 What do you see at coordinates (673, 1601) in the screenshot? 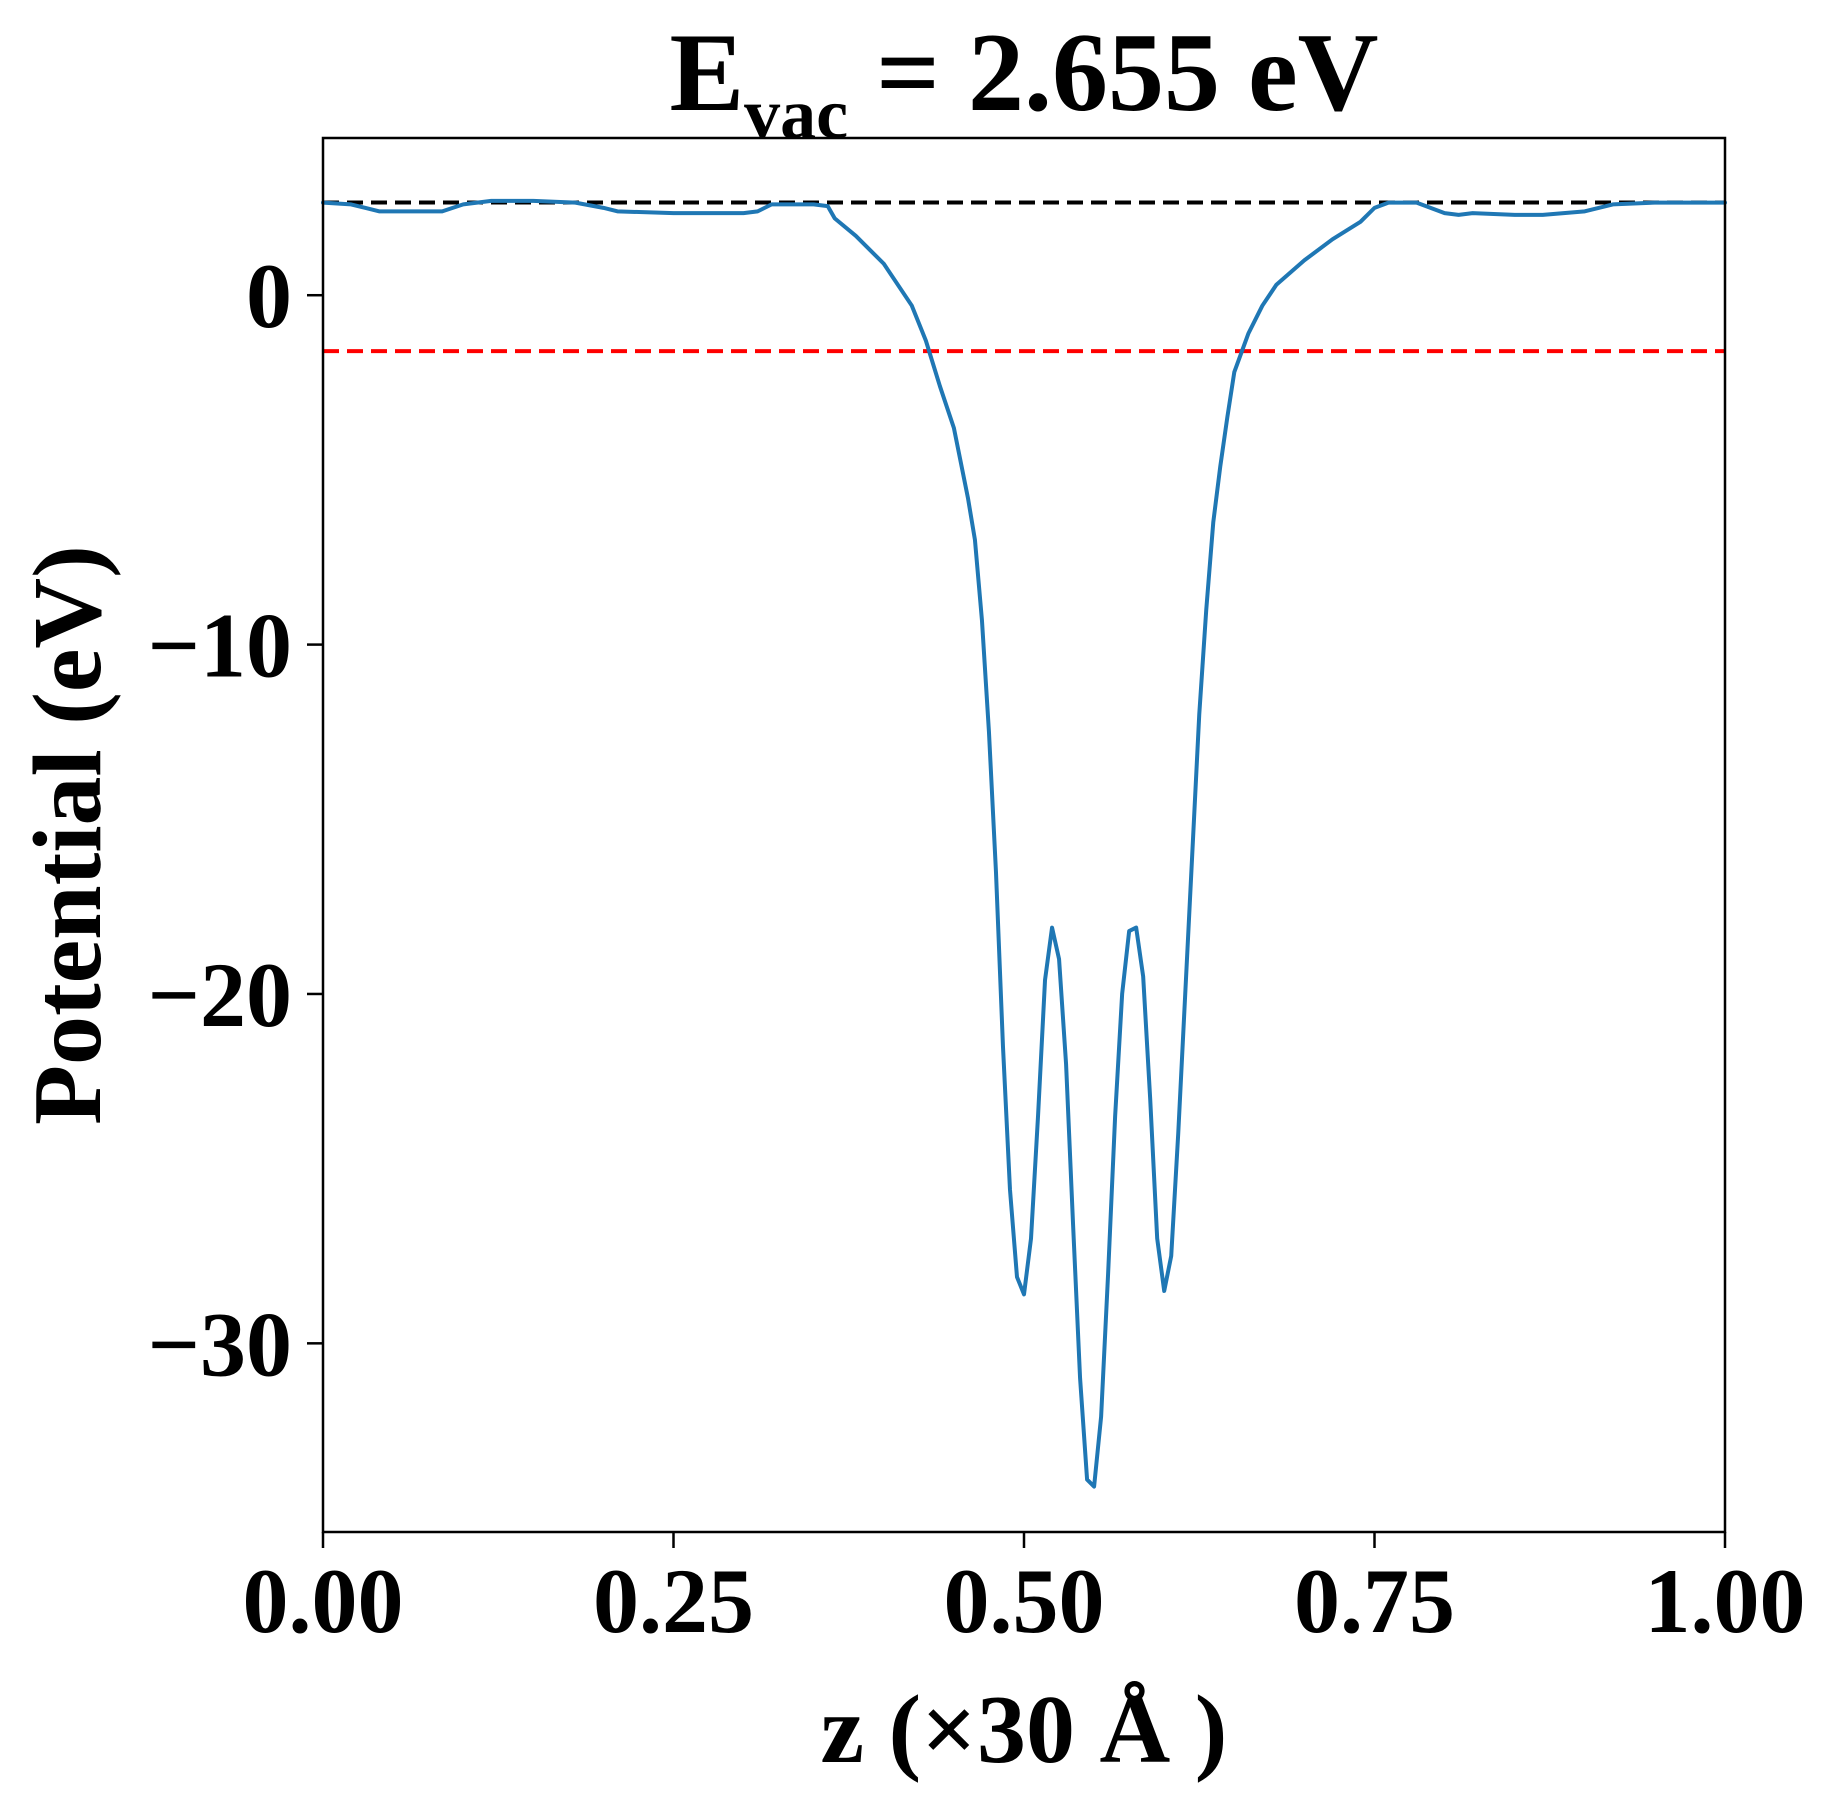
I see `x-tick-label: 0.25` at bounding box center [673, 1601].